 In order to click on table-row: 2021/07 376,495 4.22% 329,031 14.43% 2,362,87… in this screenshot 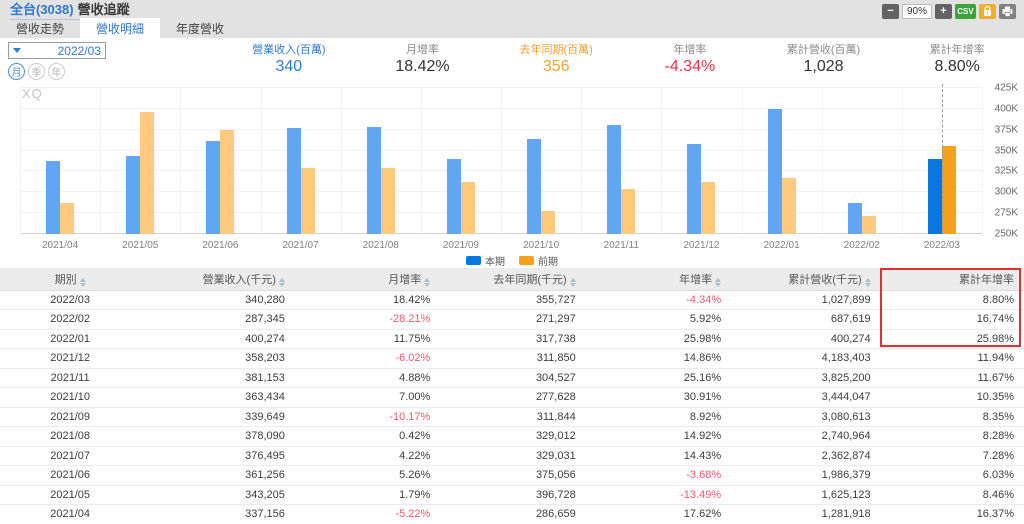, I will do `click(512, 456)`.